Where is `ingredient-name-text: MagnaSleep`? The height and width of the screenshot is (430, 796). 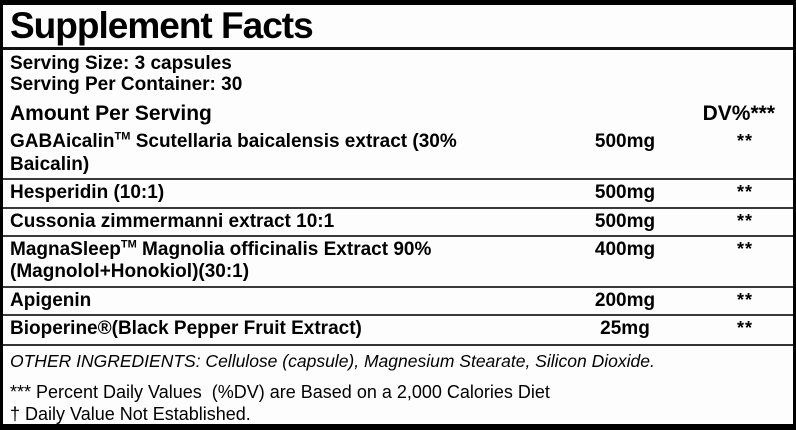
ingredient-name-text: MagnaSleep is located at coordinates (65, 249).